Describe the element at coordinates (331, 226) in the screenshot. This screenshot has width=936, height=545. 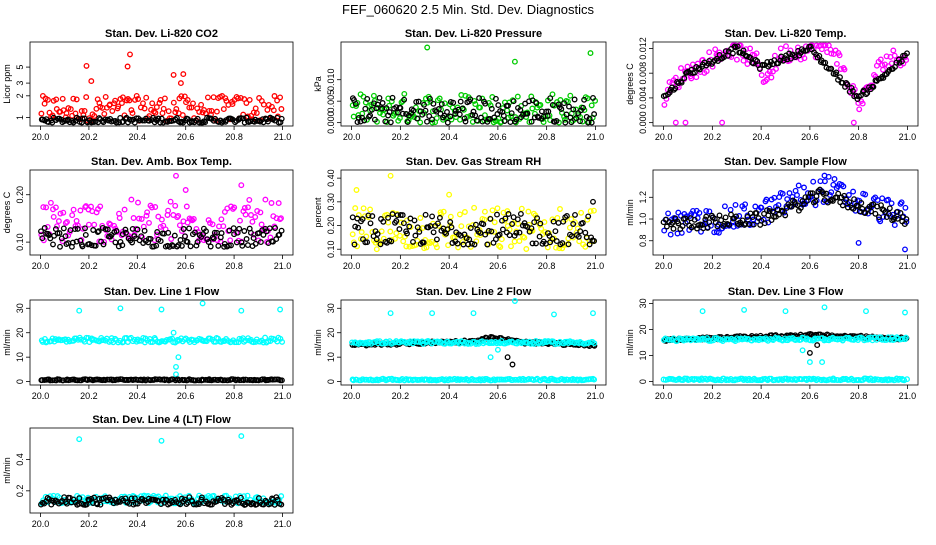
I see `y-tick-label: 0.20` at that location.